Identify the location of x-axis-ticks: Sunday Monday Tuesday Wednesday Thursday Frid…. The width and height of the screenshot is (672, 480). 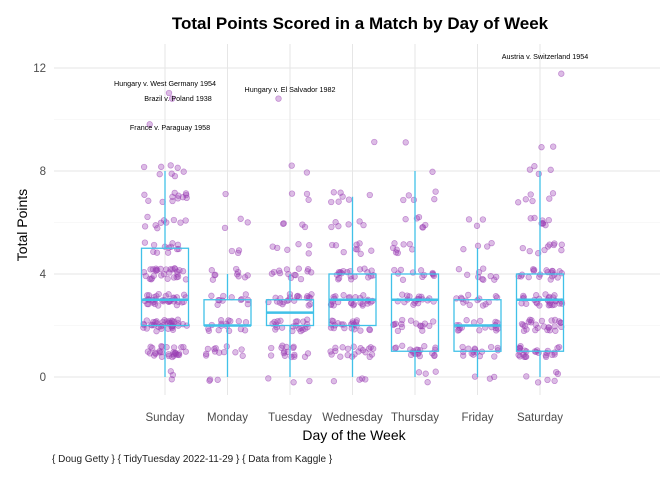
(354, 418).